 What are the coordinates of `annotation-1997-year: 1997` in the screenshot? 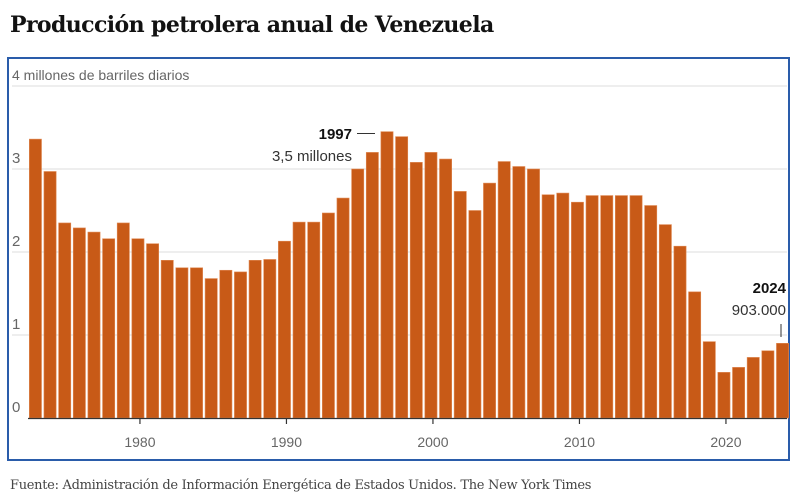 It's located at (335, 134).